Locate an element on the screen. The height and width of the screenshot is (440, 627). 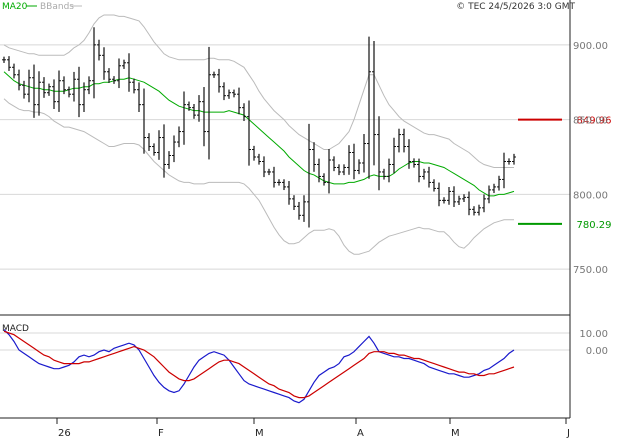
price-tick-label: 900.00 is located at coordinates (590, 46).